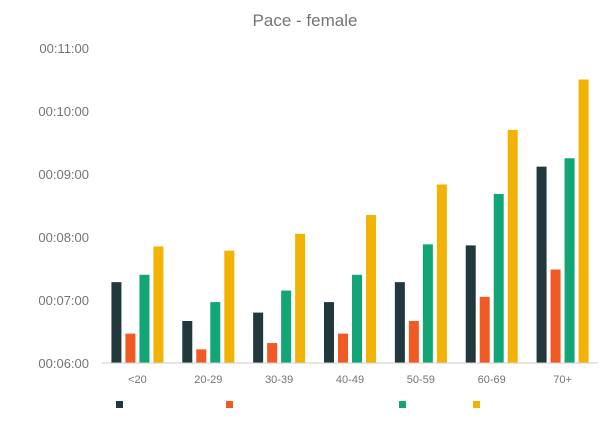 The image size is (600, 422). What do you see at coordinates (137, 380) in the screenshot?
I see `x-tick-label: <20` at bounding box center [137, 380].